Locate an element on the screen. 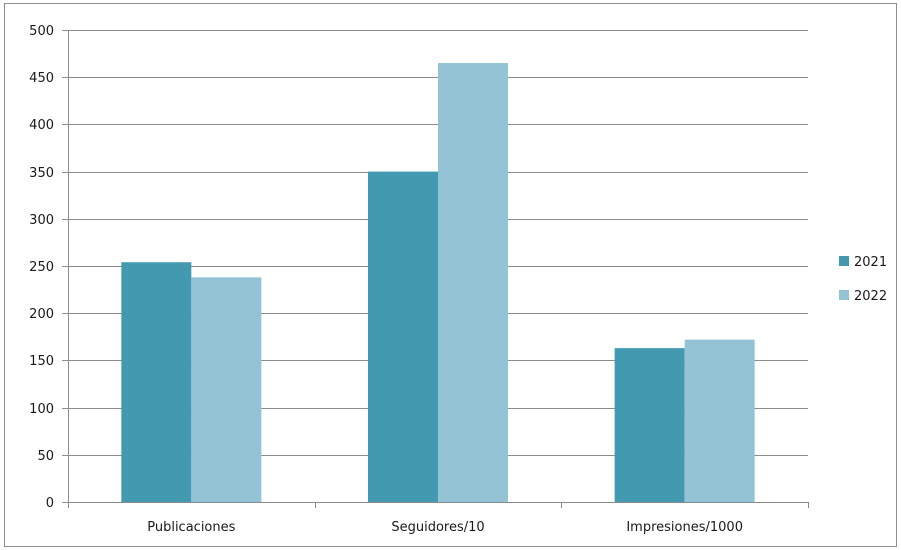 Image resolution: width=901 pixels, height=550 pixels. x-tick-label: Publicaciones is located at coordinates (191, 527).